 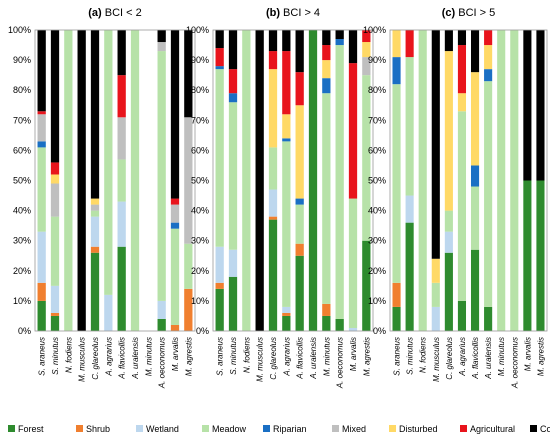 I want to click on legend-label: Wetland, so click(x=162, y=429).